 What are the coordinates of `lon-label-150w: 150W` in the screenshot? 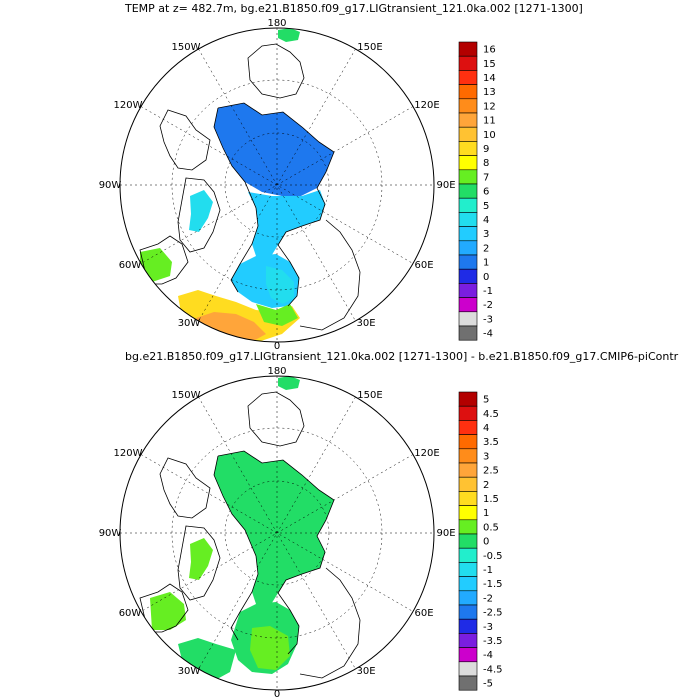 It's located at (186, 395).